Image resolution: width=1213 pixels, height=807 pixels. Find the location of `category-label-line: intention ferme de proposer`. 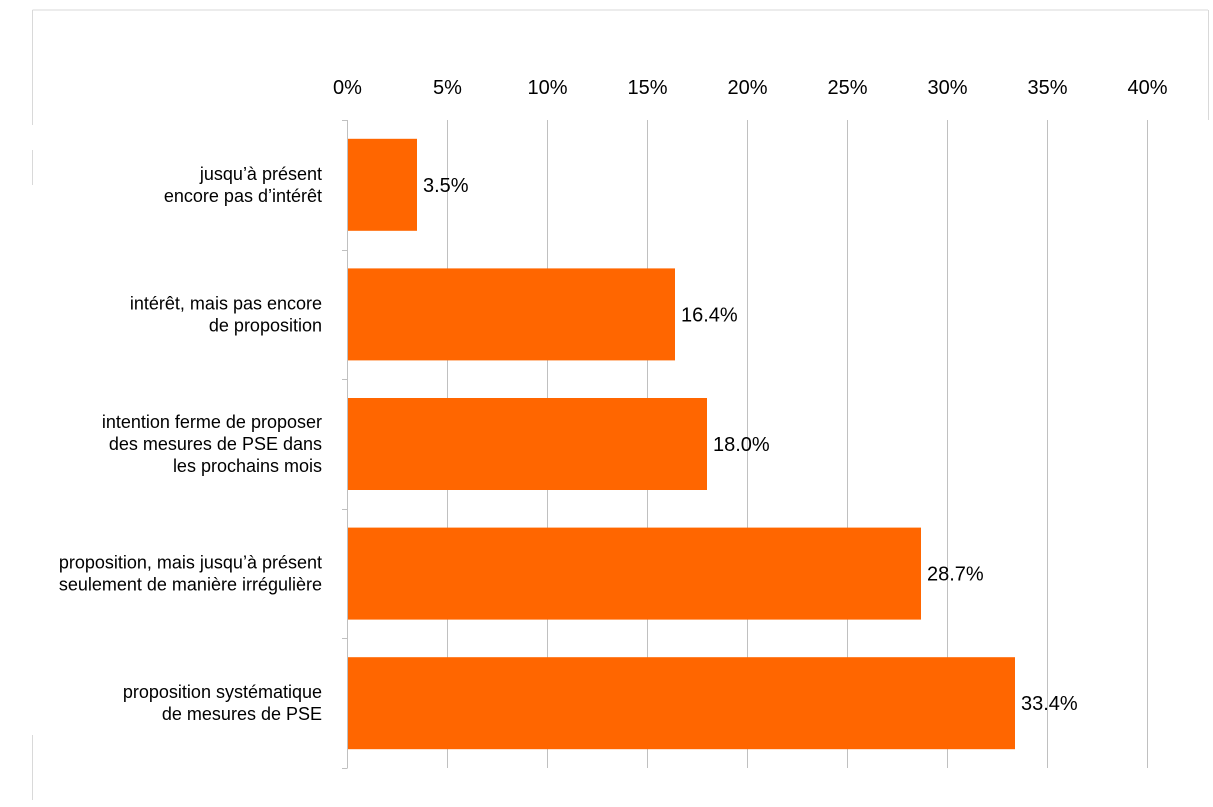

category-label-line: intention ferme de proposer is located at coordinates (212, 422).